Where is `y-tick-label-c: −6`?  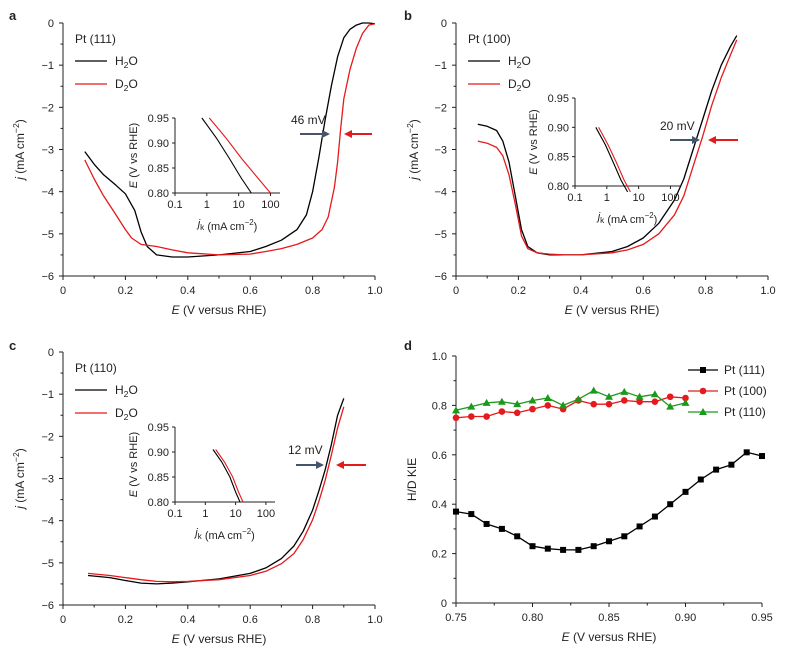 y-tick-label-c: −6 is located at coordinates (47, 606).